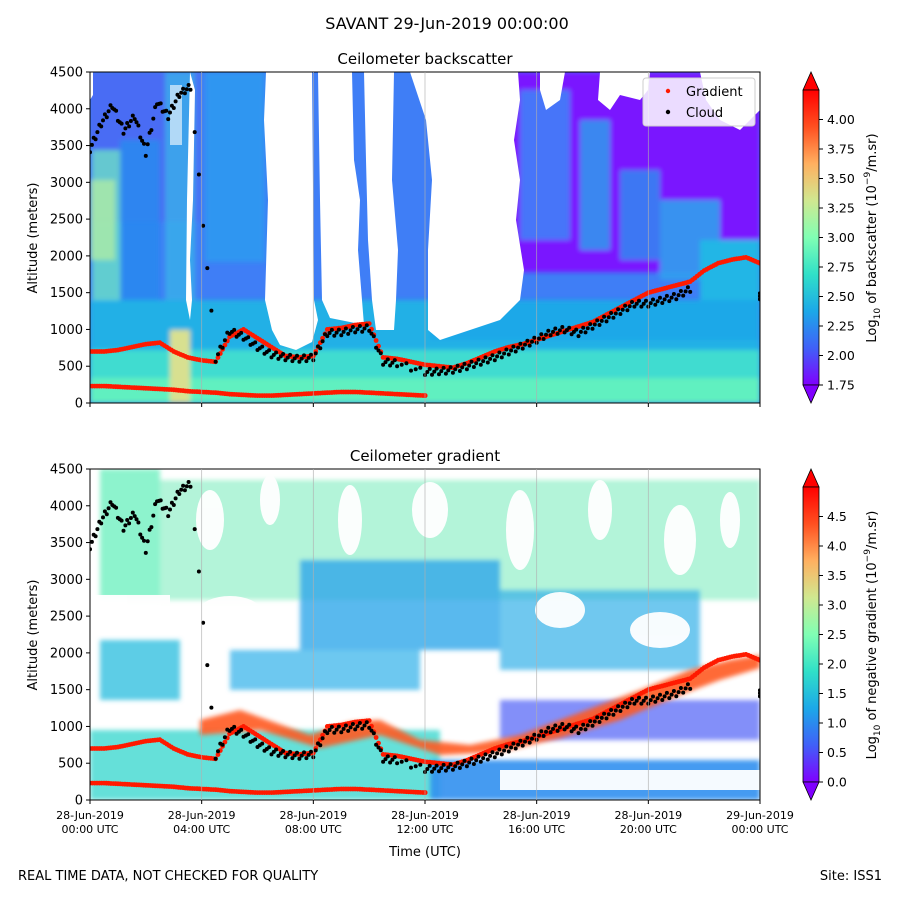  What do you see at coordinates (425, 59) in the screenshot?
I see `chart-title-backscatter: Ceilometer backscatter` at bounding box center [425, 59].